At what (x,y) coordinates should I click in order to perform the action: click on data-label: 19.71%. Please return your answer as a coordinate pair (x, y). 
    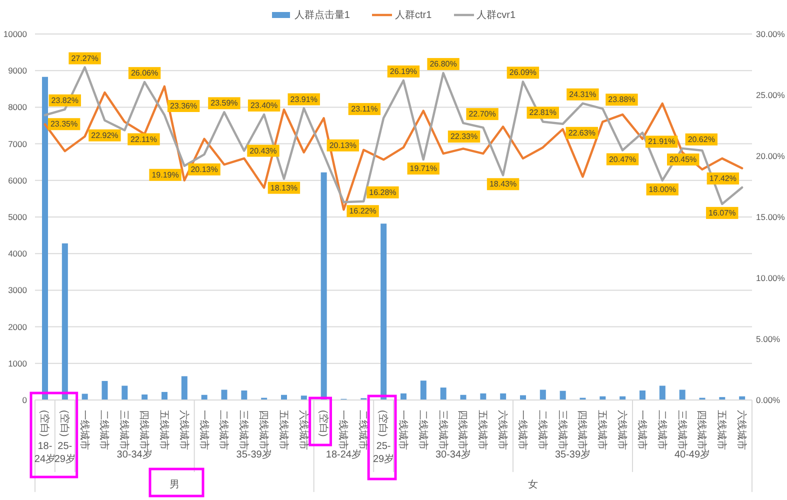
    Looking at the image, I should click on (423, 169).